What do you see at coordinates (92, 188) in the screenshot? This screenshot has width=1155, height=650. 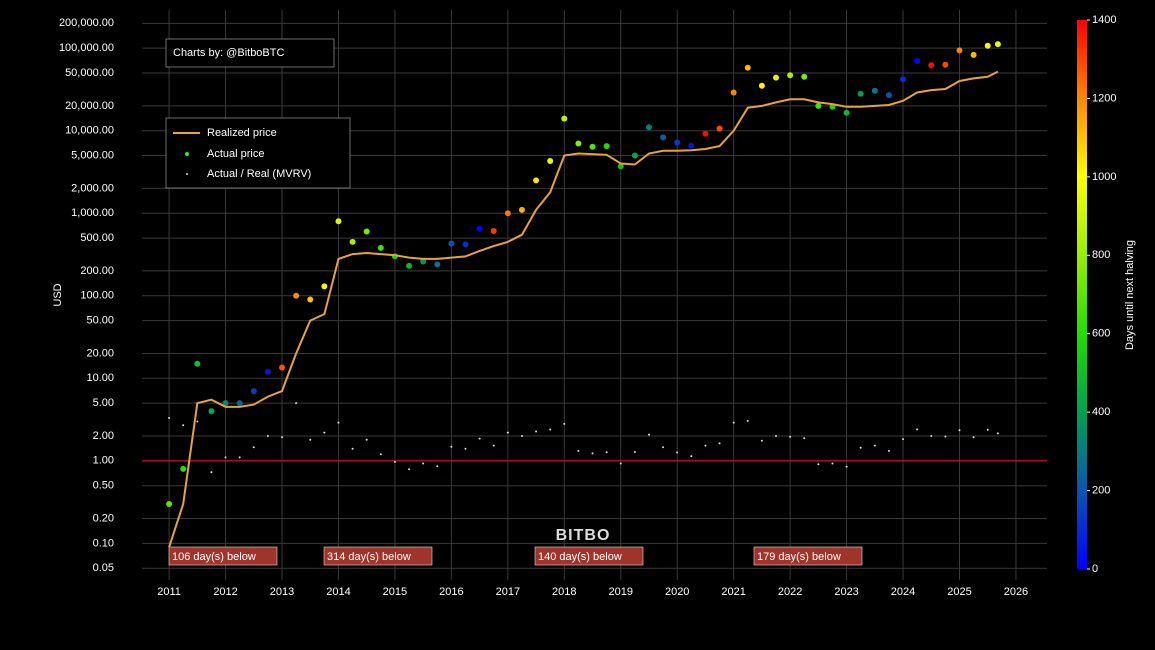 I see `y-tick-label: 2,000.00` at bounding box center [92, 188].